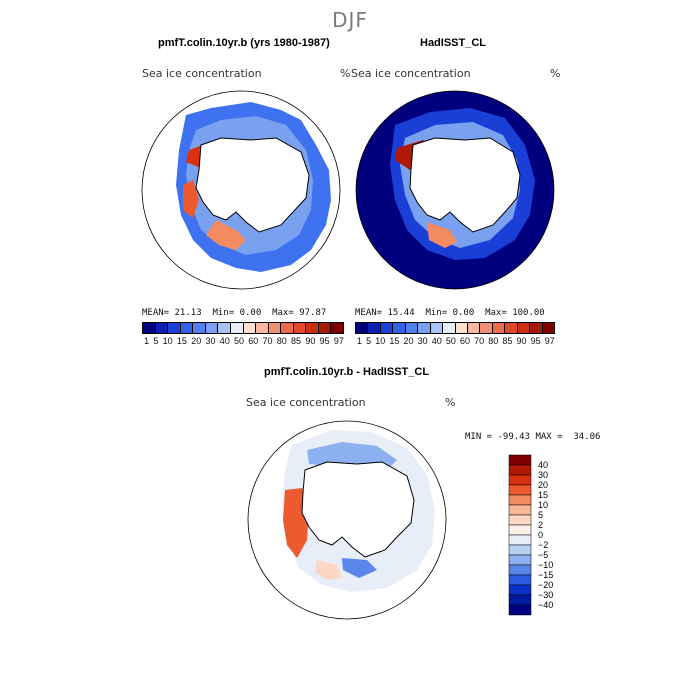  I want to click on panel-2-field-label: Sea ice concentration, so click(411, 73).